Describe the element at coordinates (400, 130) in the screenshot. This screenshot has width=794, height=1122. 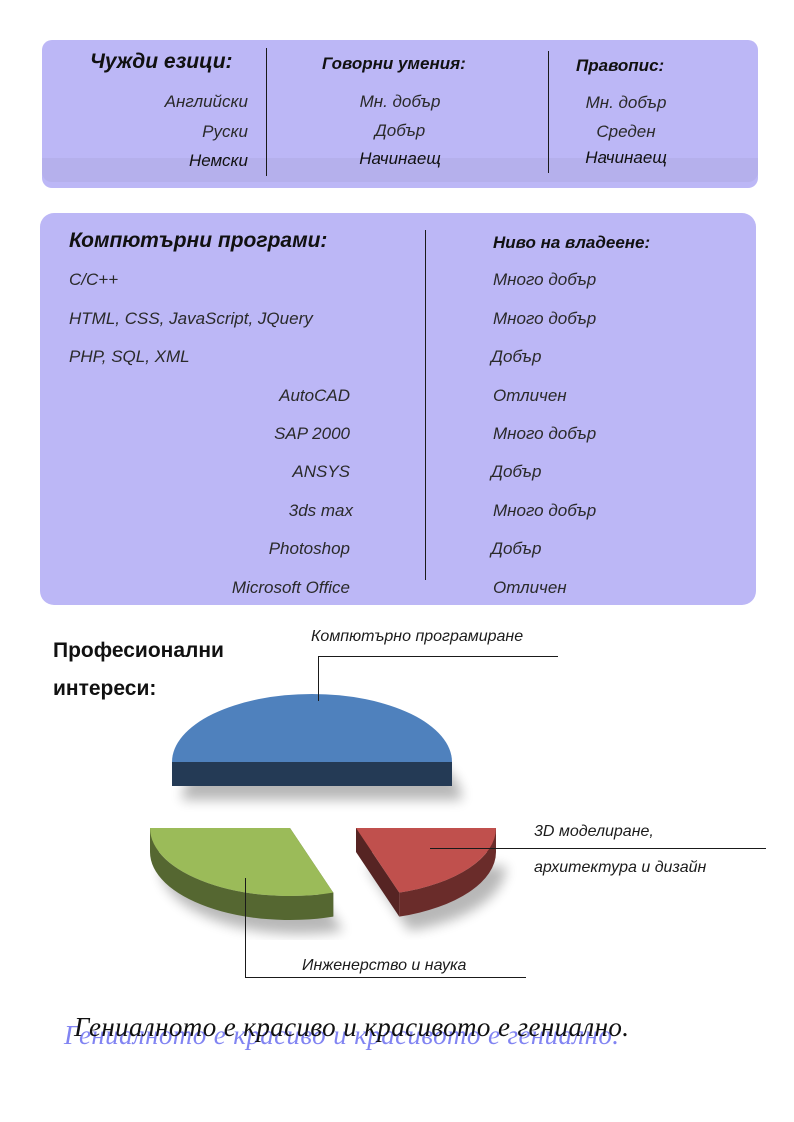
I see `speaking-level: Добър` at that location.